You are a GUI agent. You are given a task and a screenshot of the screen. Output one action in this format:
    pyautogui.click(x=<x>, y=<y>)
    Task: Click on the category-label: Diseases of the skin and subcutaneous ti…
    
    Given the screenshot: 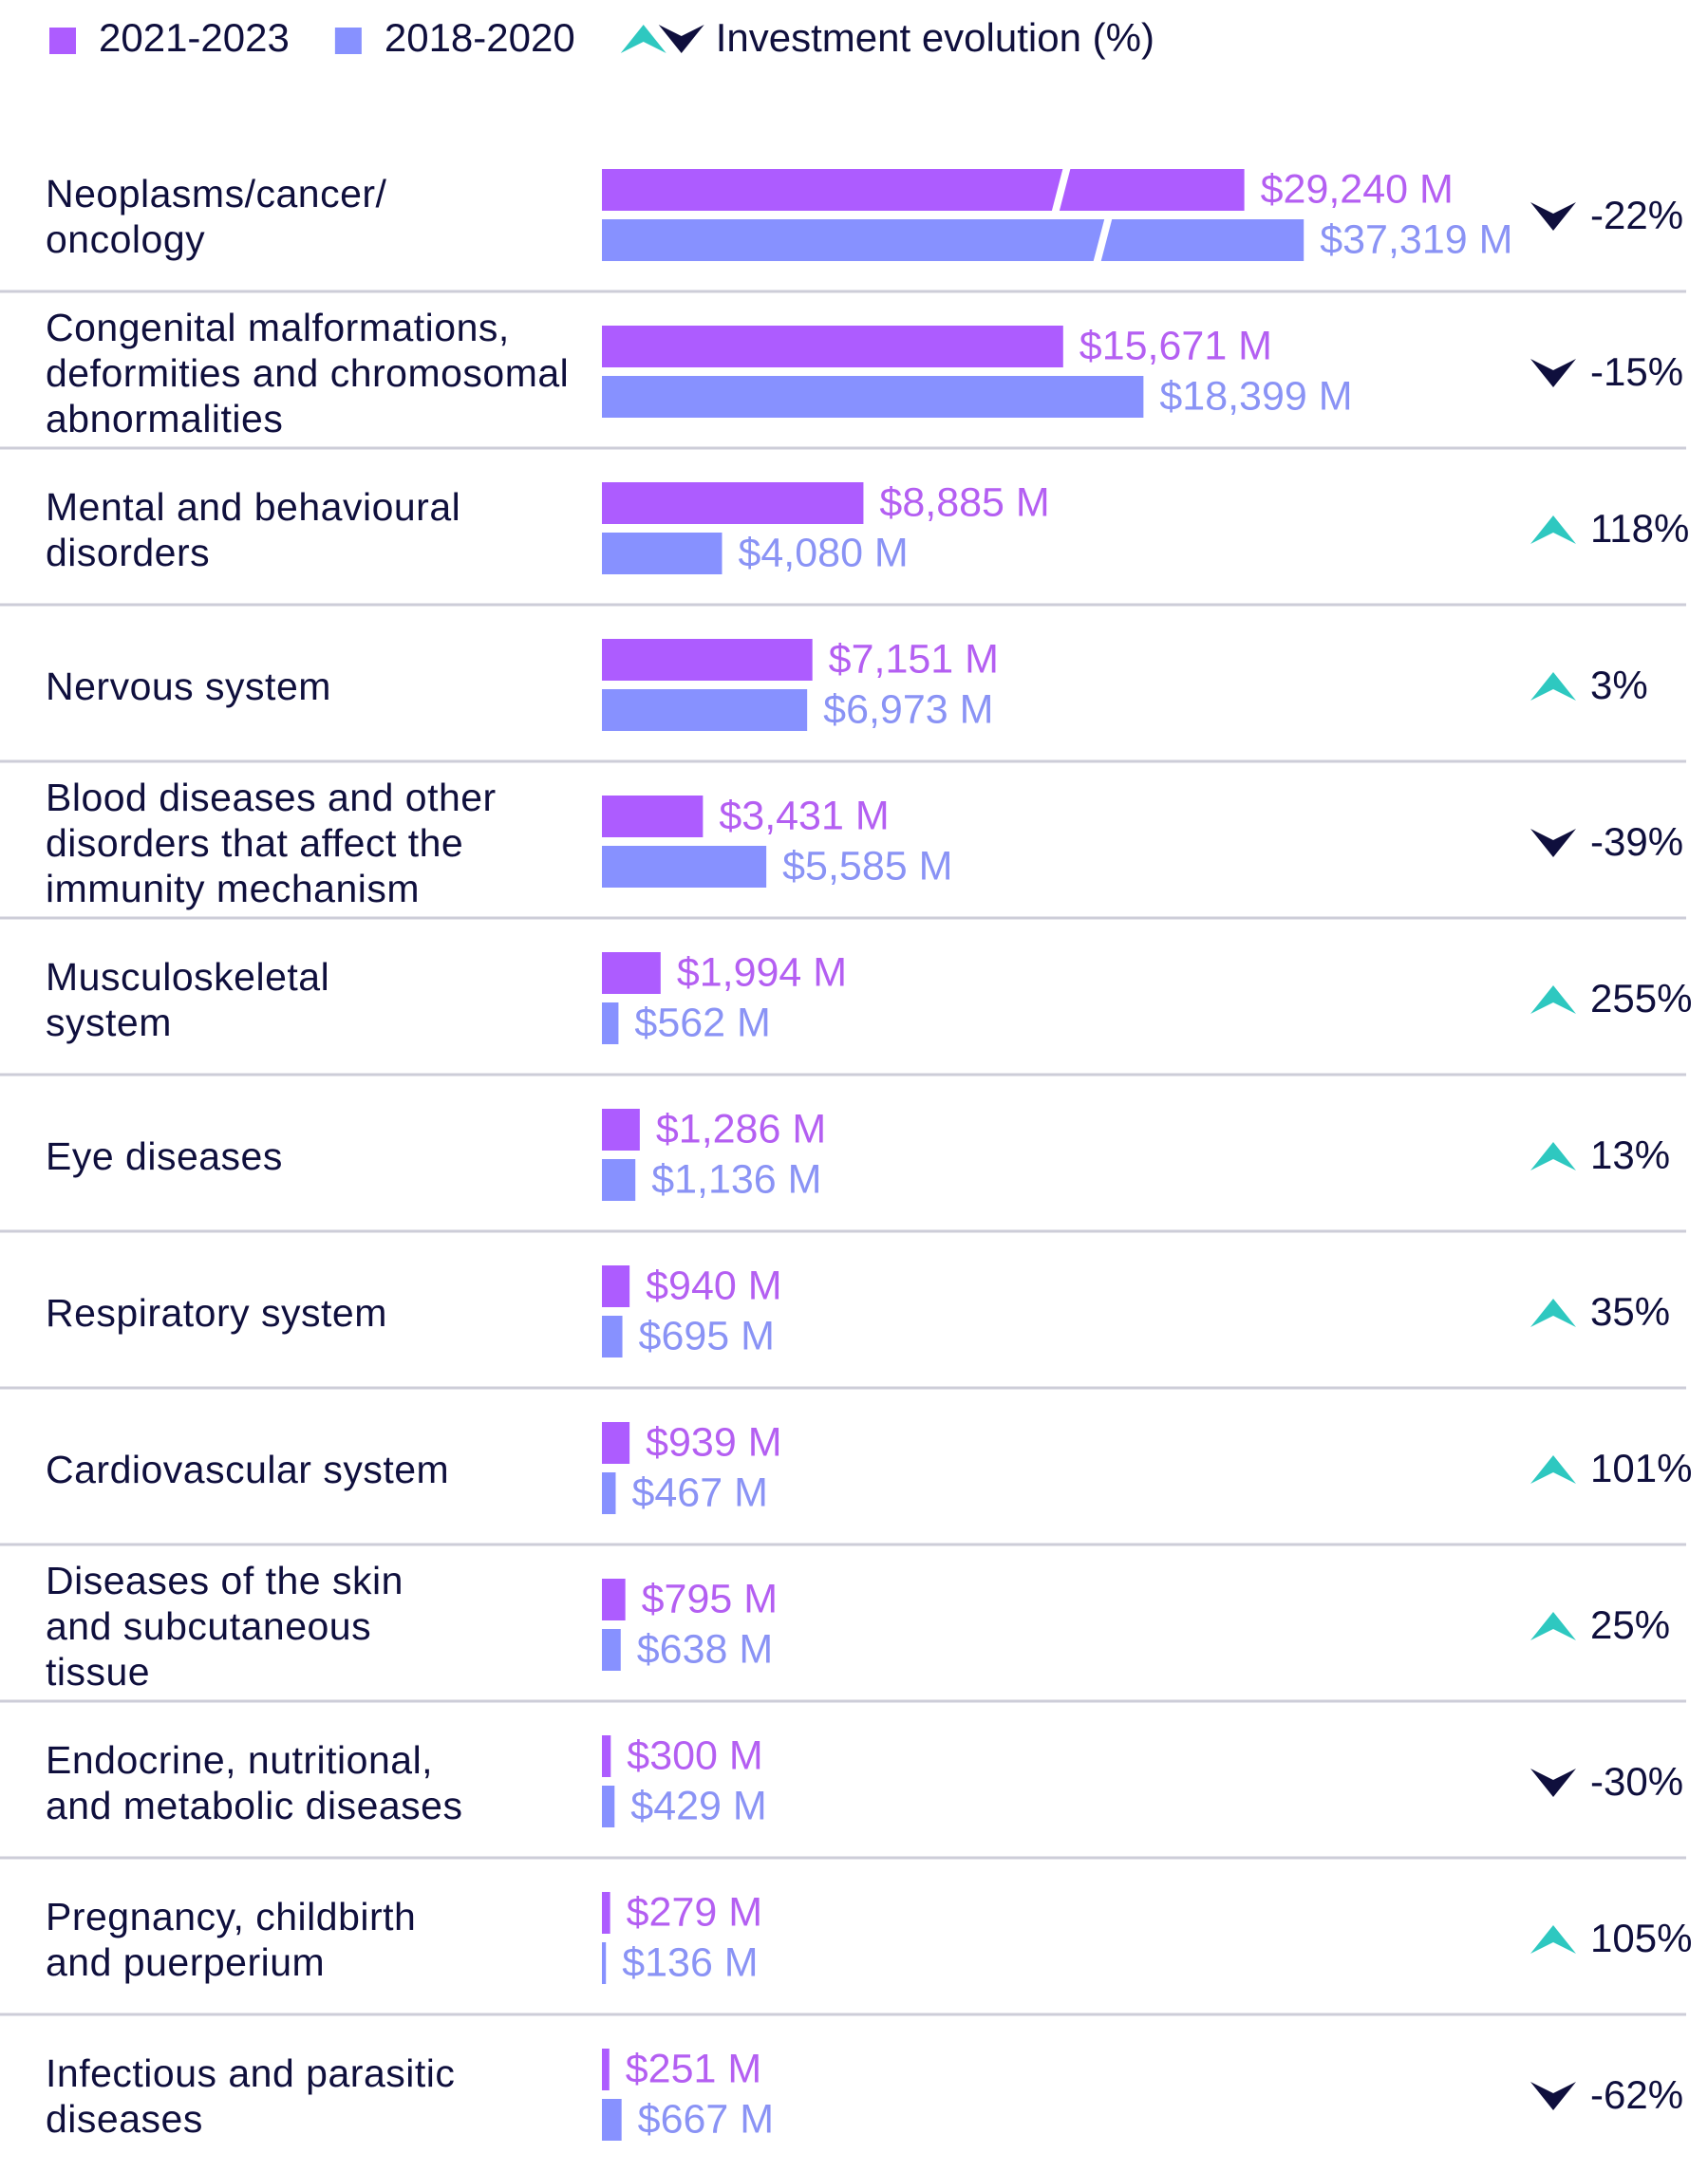 What is the action you would take?
    pyautogui.click(x=225, y=1626)
    